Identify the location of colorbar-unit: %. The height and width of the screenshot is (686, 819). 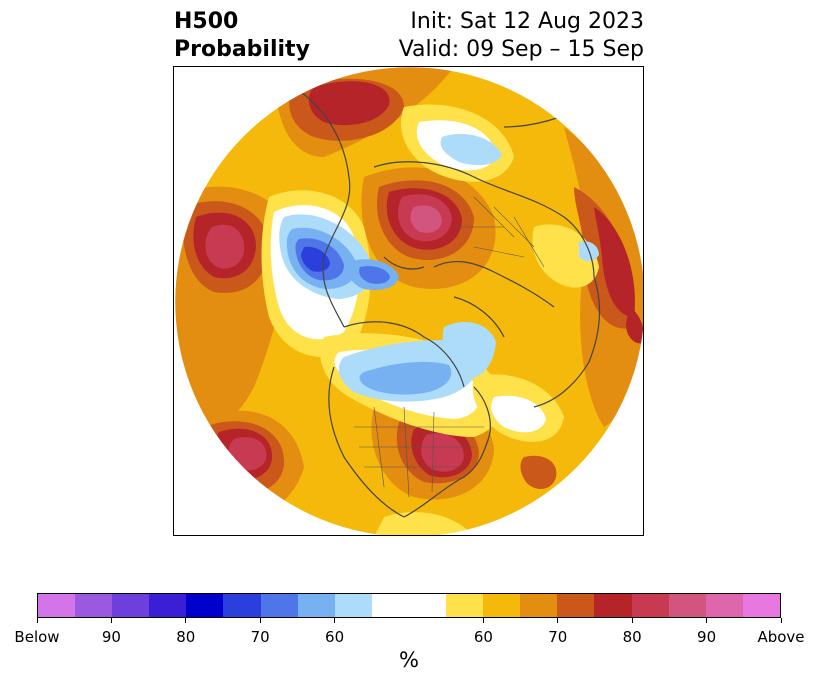
(409, 660).